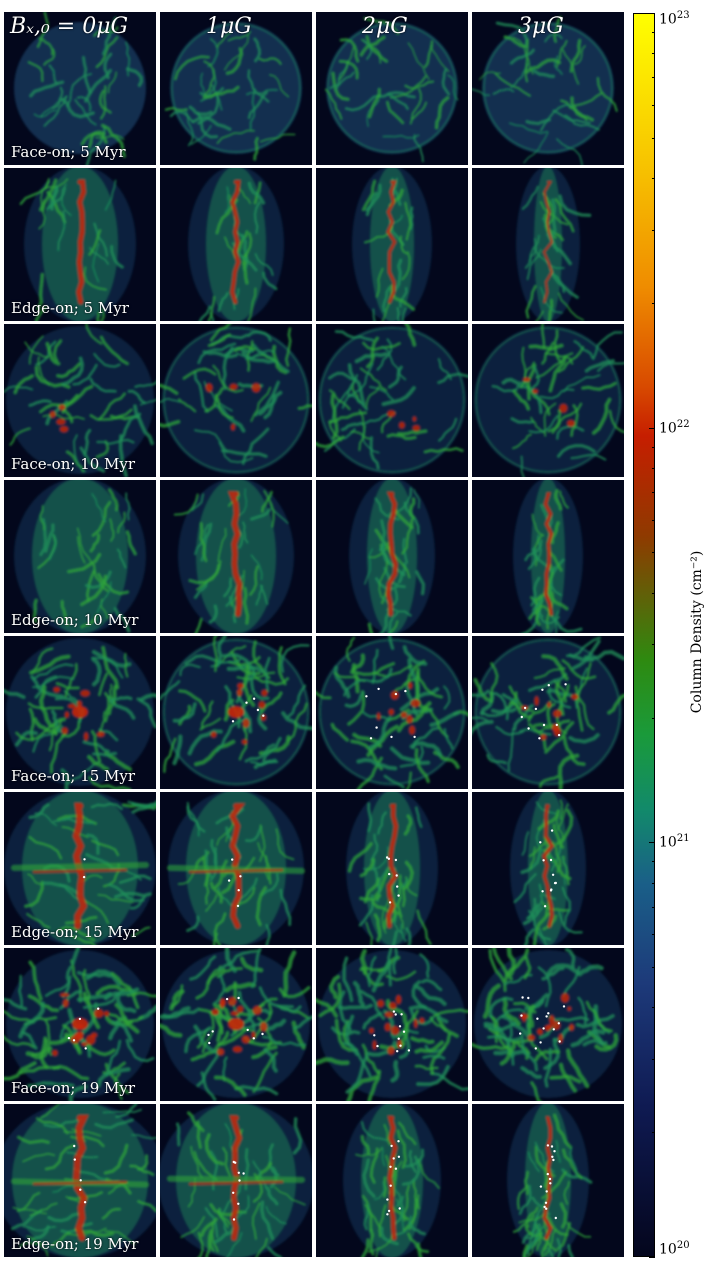  Describe the element at coordinates (75, 932) in the screenshot. I see `row-label: Edge-on; 15 Myr` at that location.